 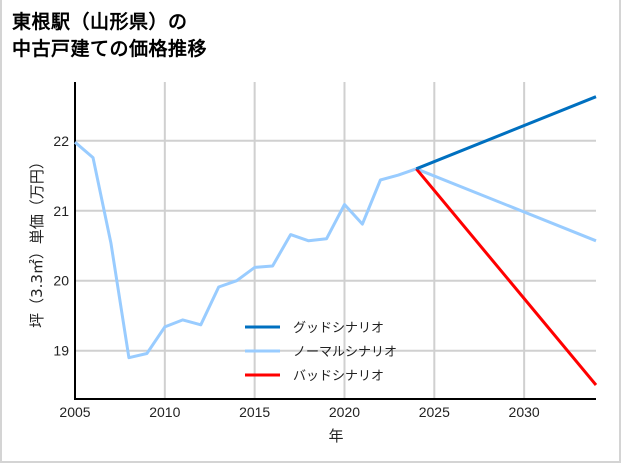 What do you see at coordinates (100, 22) in the screenshot?
I see `chart-title-line1: 東根駅（山形県）の` at bounding box center [100, 22].